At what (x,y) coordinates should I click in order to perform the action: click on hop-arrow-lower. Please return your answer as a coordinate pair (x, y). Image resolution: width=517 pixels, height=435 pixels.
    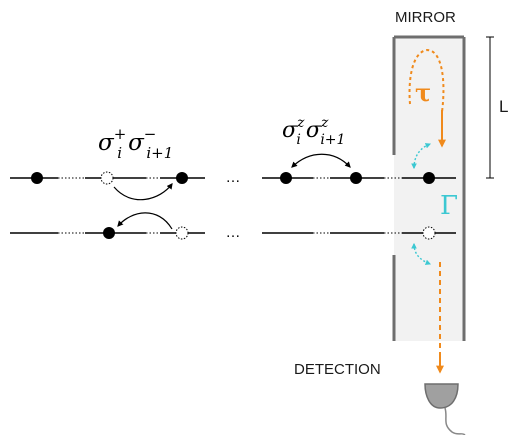
    Looking at the image, I should click on (145, 221).